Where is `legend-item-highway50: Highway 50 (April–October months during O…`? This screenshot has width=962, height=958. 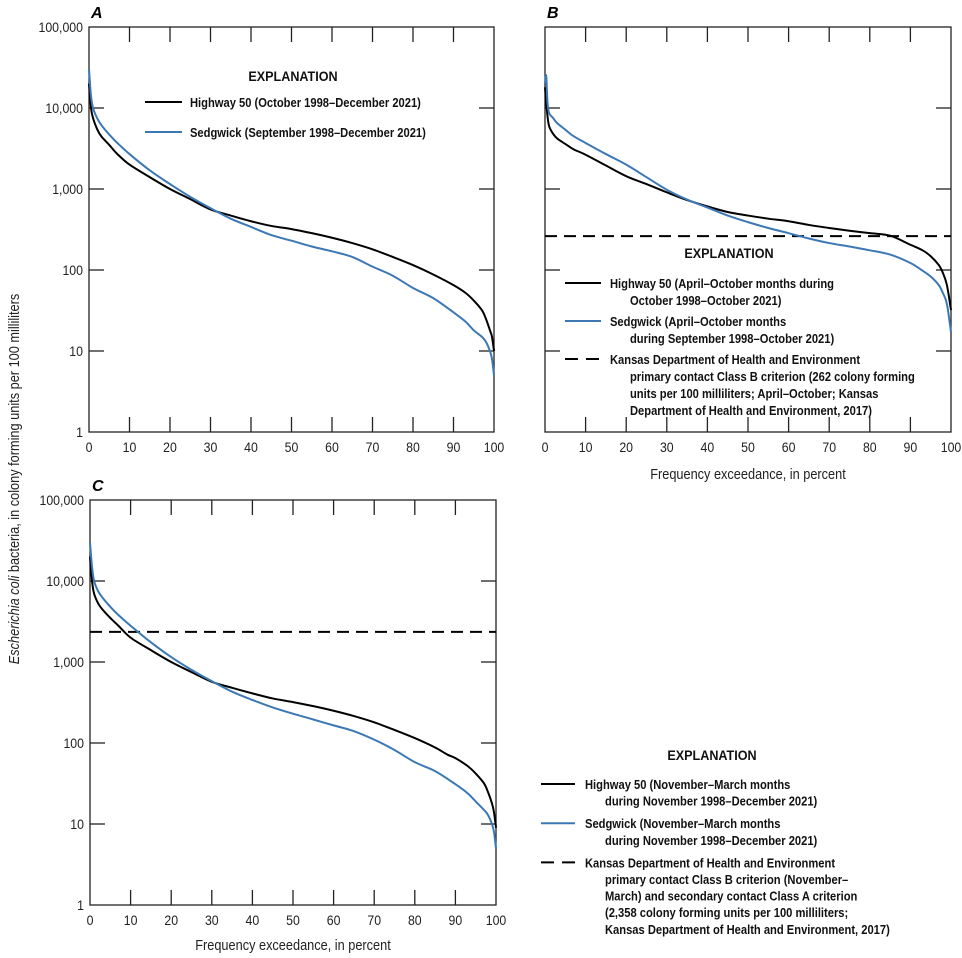
legend-item-highway50: Highway 50 (April–October months during O… is located at coordinates (699, 292).